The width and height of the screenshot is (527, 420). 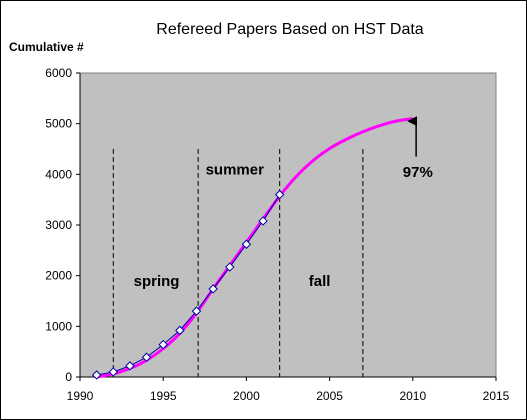 I want to click on x-tick-label: 2000, so click(x=246, y=396).